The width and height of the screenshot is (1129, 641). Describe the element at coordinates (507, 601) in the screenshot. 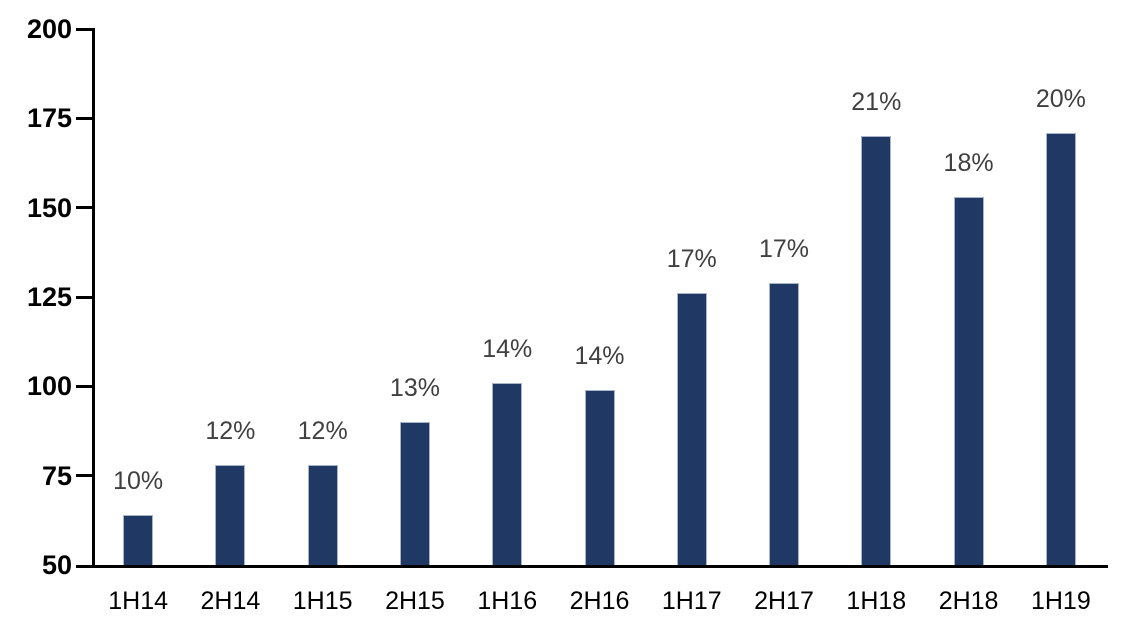

I see `x-axis-tick-label: 1H16` at that location.